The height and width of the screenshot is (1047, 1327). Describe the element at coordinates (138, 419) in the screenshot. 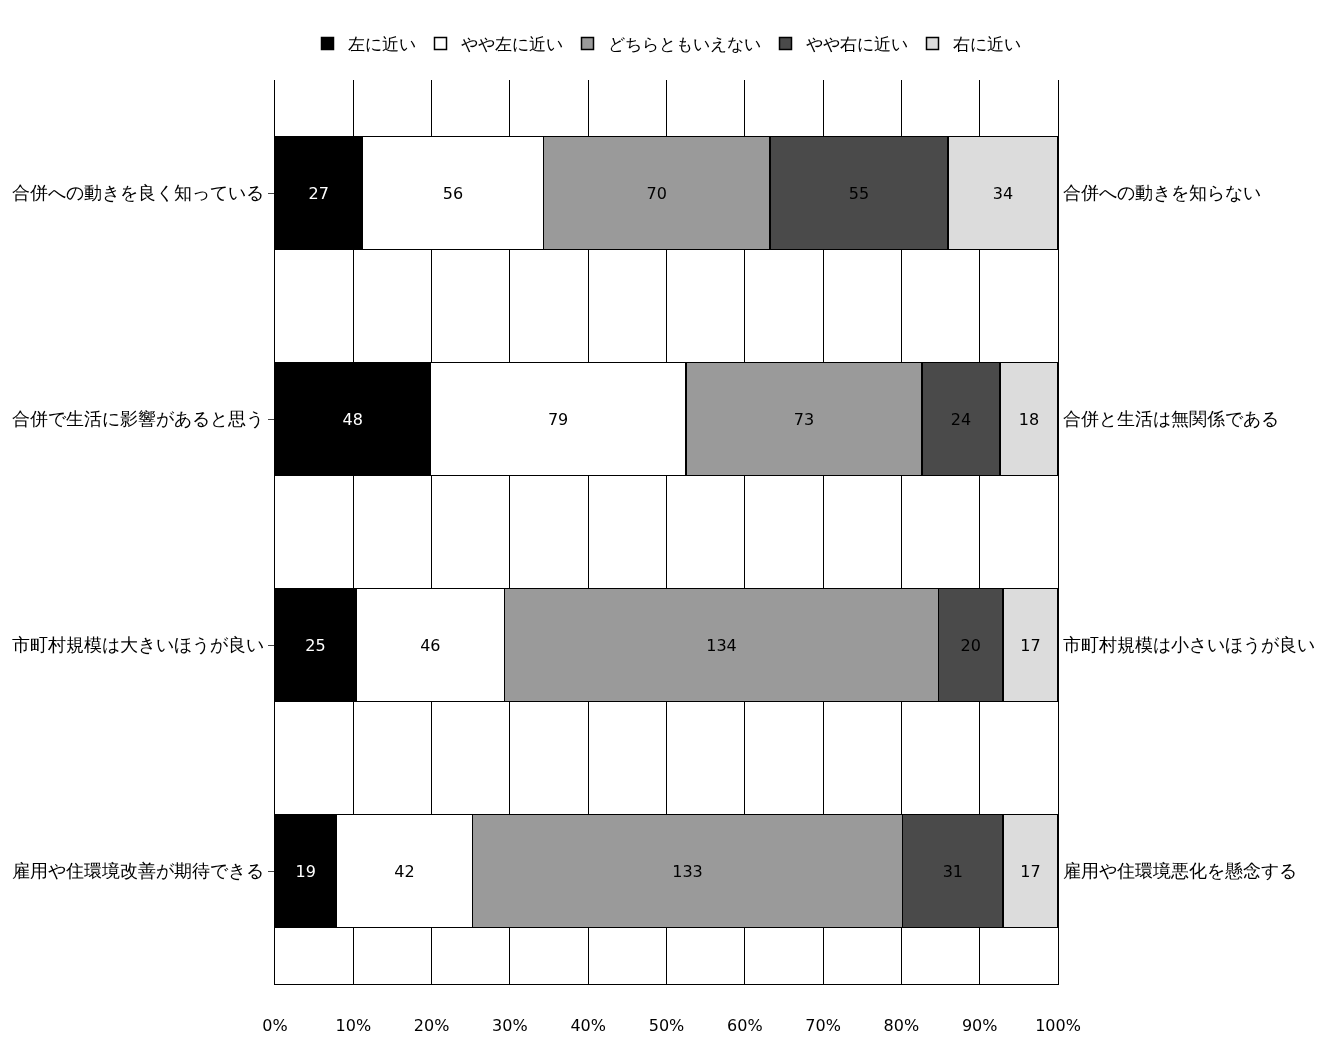

I see `y-tick-label: 合併で生活に影響があると思う` at that location.